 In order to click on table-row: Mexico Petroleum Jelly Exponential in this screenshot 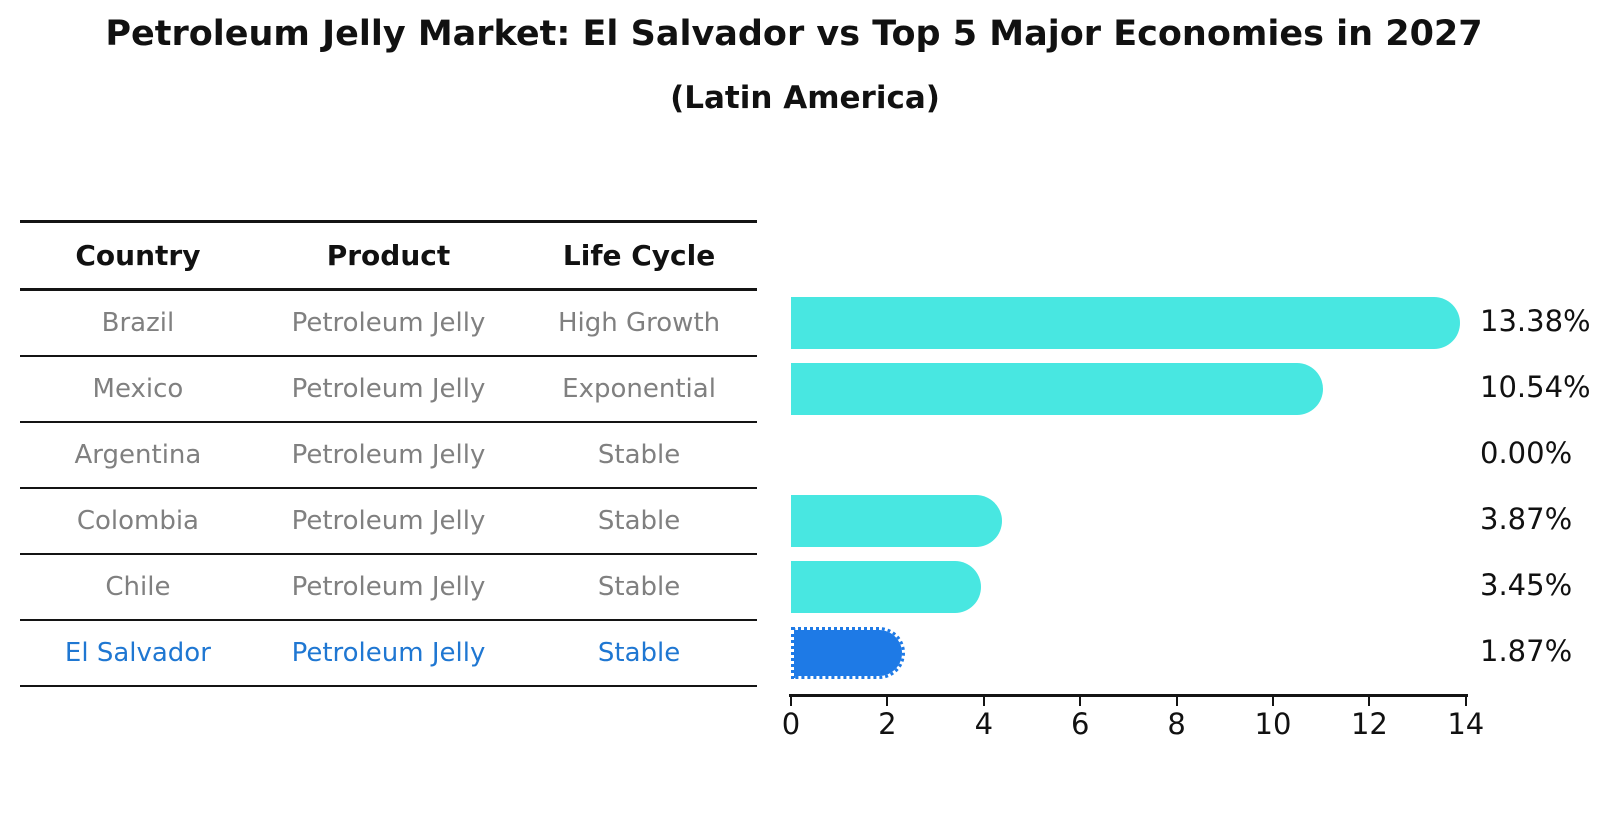, I will do `click(388, 390)`.